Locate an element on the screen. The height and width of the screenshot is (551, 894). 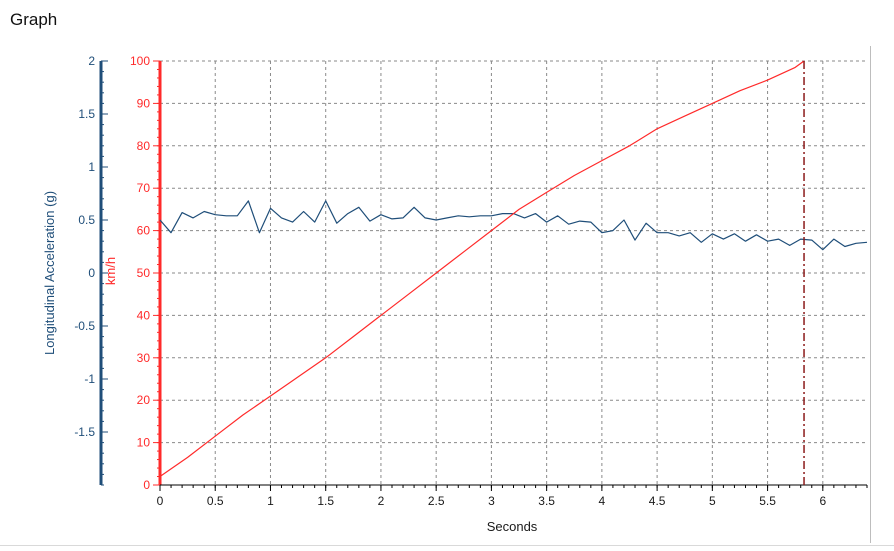
x-tick-label: 3.5 is located at coordinates (546, 501).